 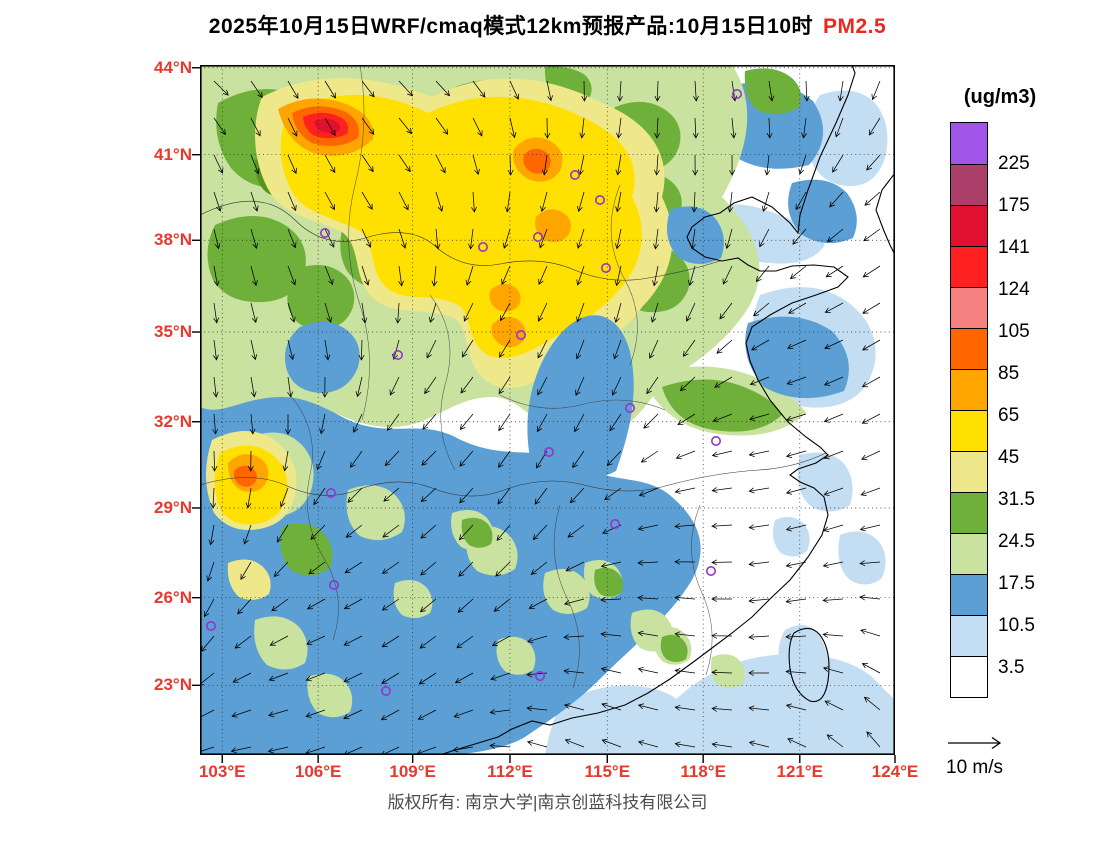 What do you see at coordinates (173, 507) in the screenshot?
I see `y-tick-label: 29°N` at bounding box center [173, 507].